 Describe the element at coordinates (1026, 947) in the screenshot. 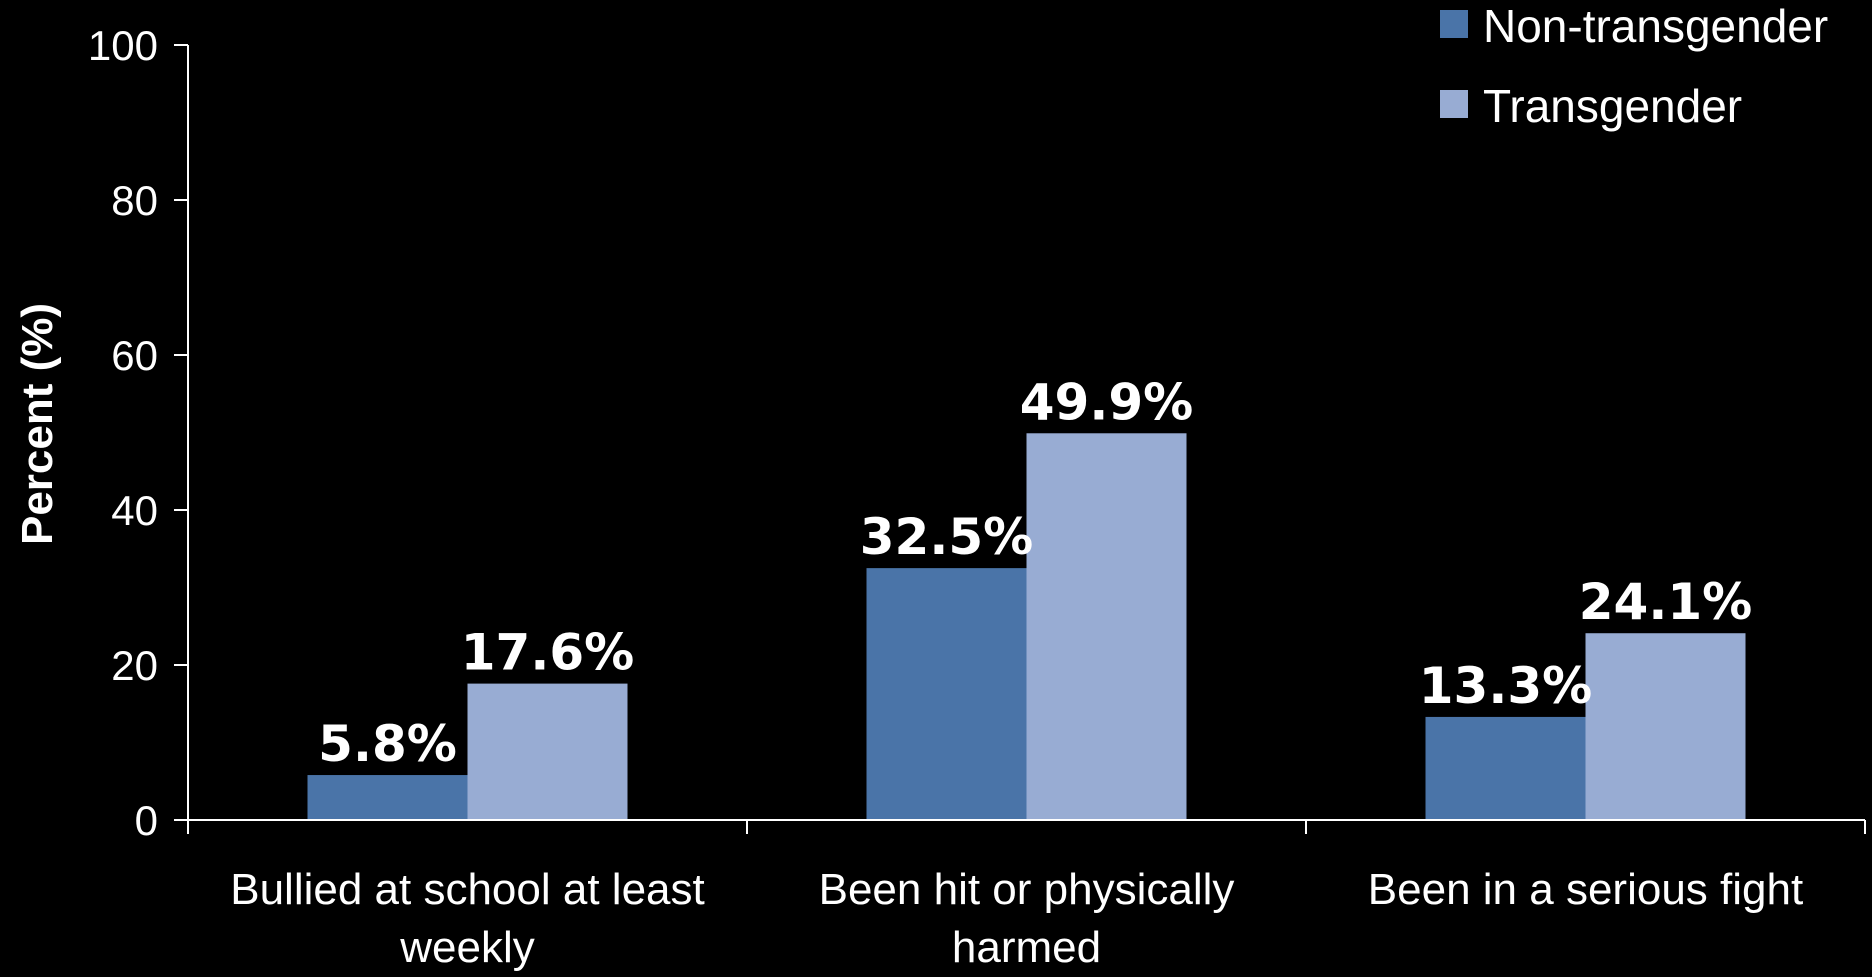

I see `x-category-label: harmed` at that location.